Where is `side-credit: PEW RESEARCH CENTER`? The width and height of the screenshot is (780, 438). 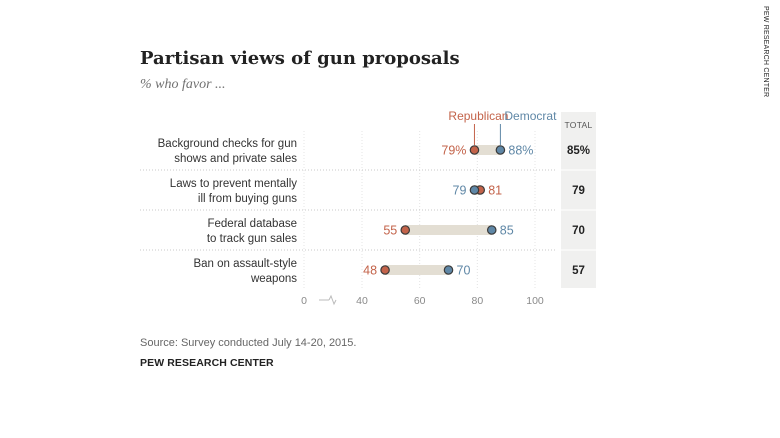
side-credit: PEW RESEARCH CENTER is located at coordinates (769, 66).